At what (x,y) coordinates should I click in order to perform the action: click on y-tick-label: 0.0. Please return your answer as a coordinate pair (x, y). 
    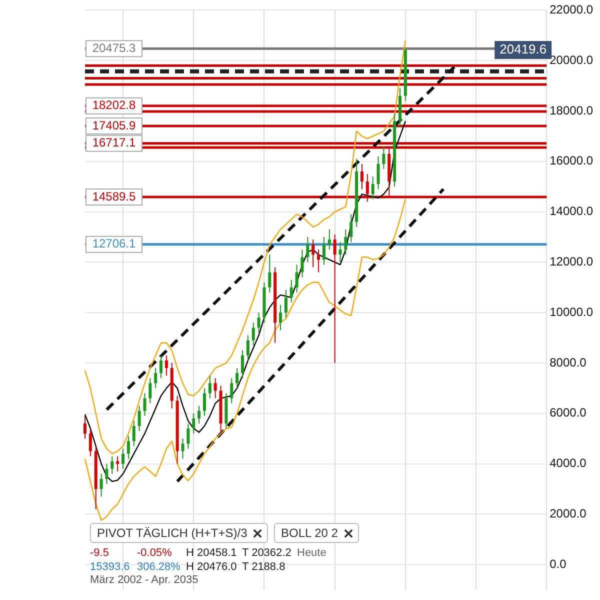
    Looking at the image, I should click on (558, 563).